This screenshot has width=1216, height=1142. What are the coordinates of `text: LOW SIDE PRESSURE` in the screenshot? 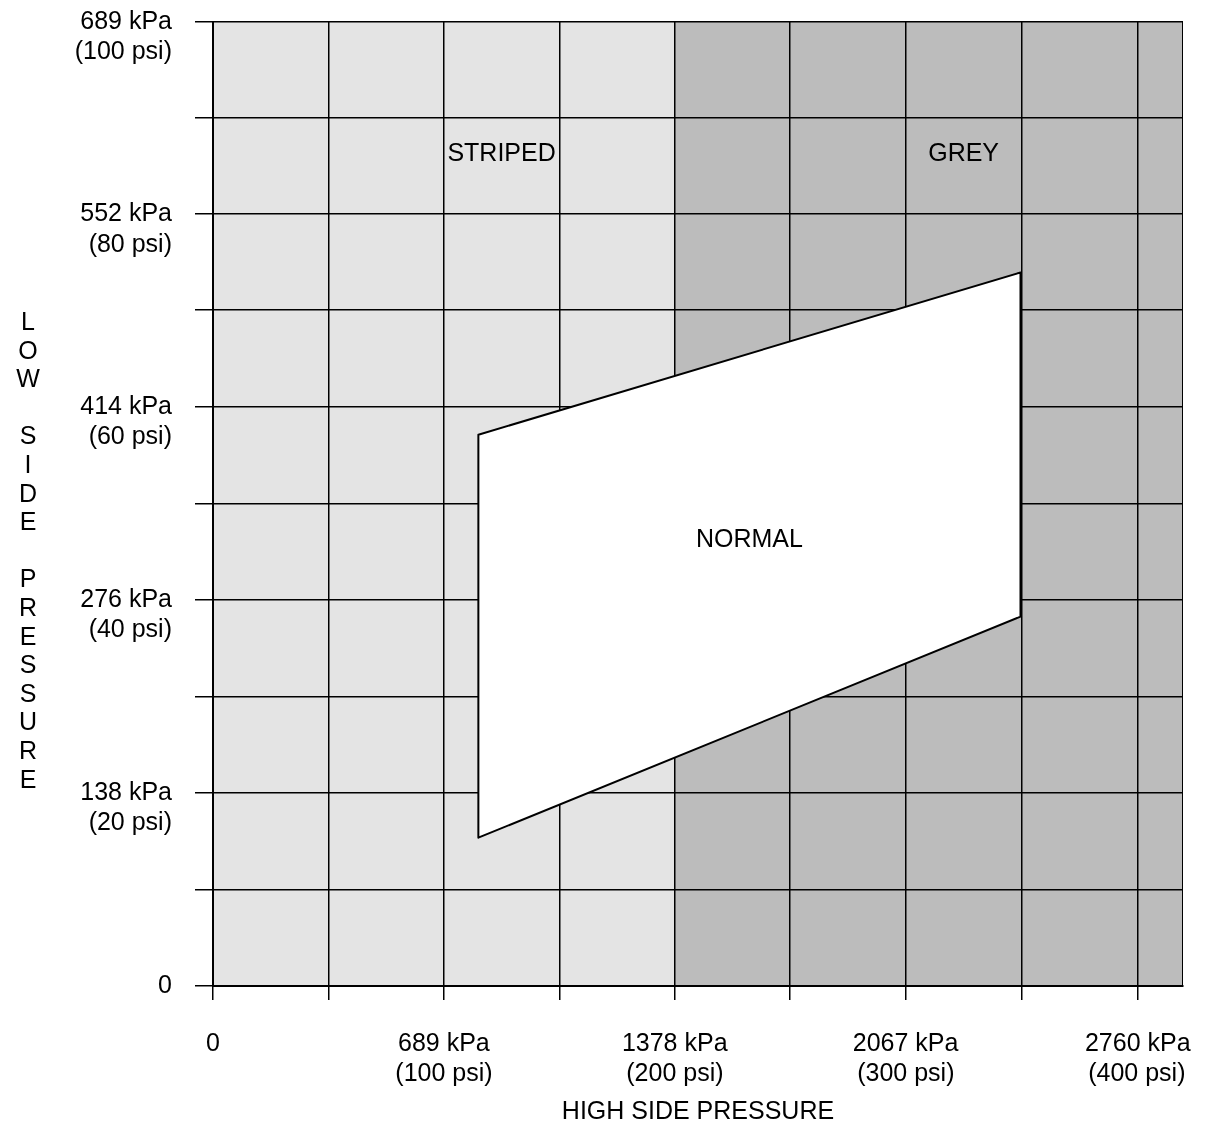 It's located at (28, 550).